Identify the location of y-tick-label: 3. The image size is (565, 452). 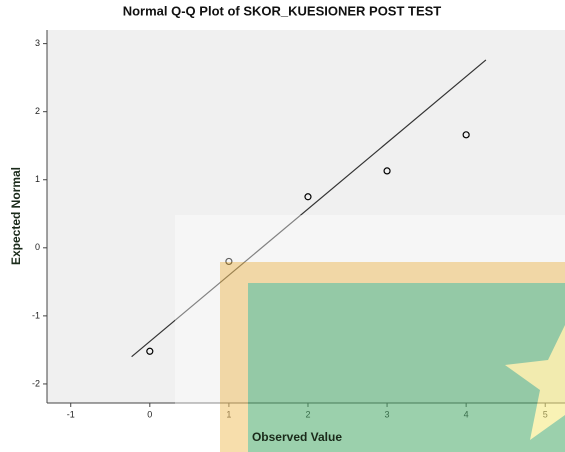
(37, 43).